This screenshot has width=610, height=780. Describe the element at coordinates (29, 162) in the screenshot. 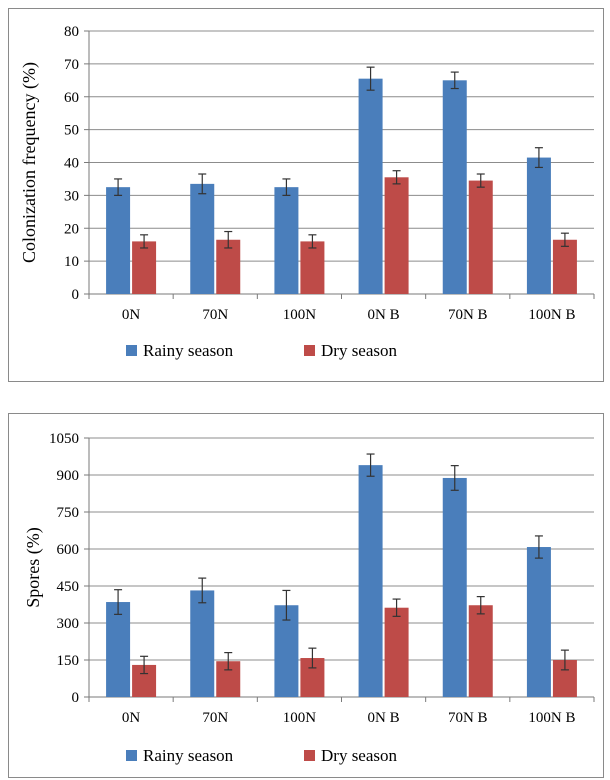

I see `y-axis-label: Colonization frequency (%)` at that location.